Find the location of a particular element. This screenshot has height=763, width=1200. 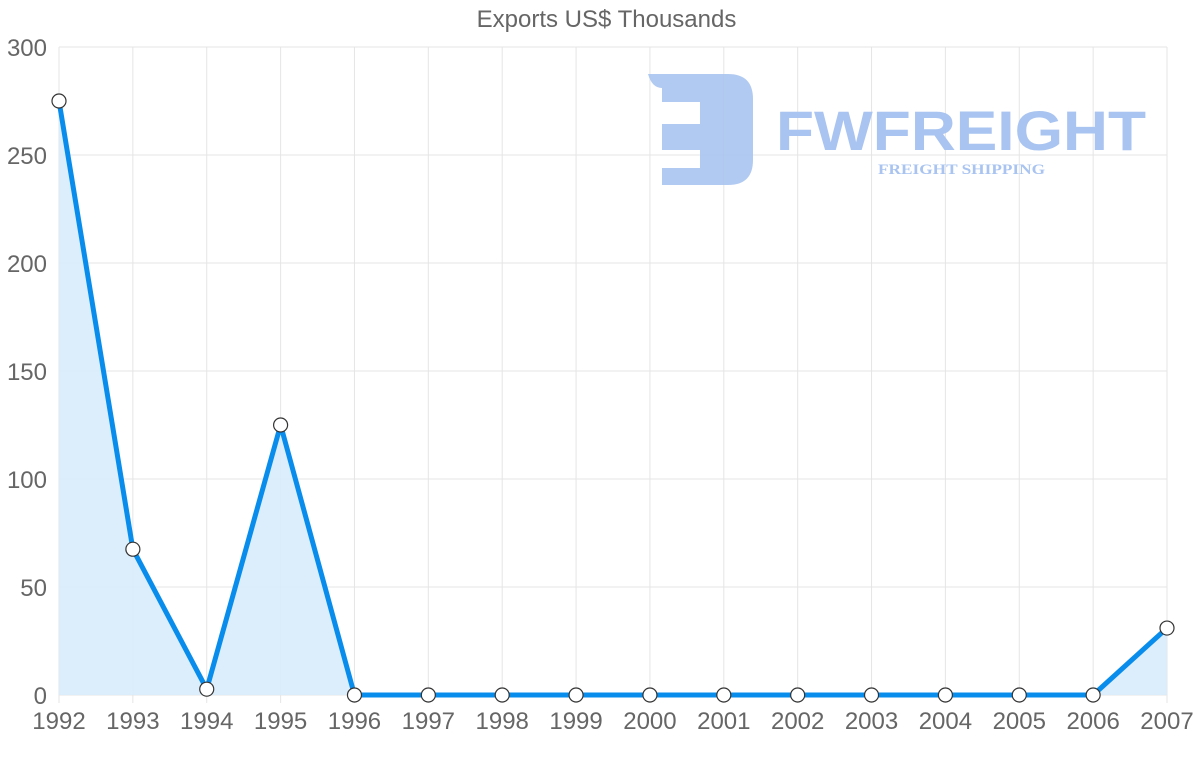

data-point-1998 is located at coordinates (502, 695).